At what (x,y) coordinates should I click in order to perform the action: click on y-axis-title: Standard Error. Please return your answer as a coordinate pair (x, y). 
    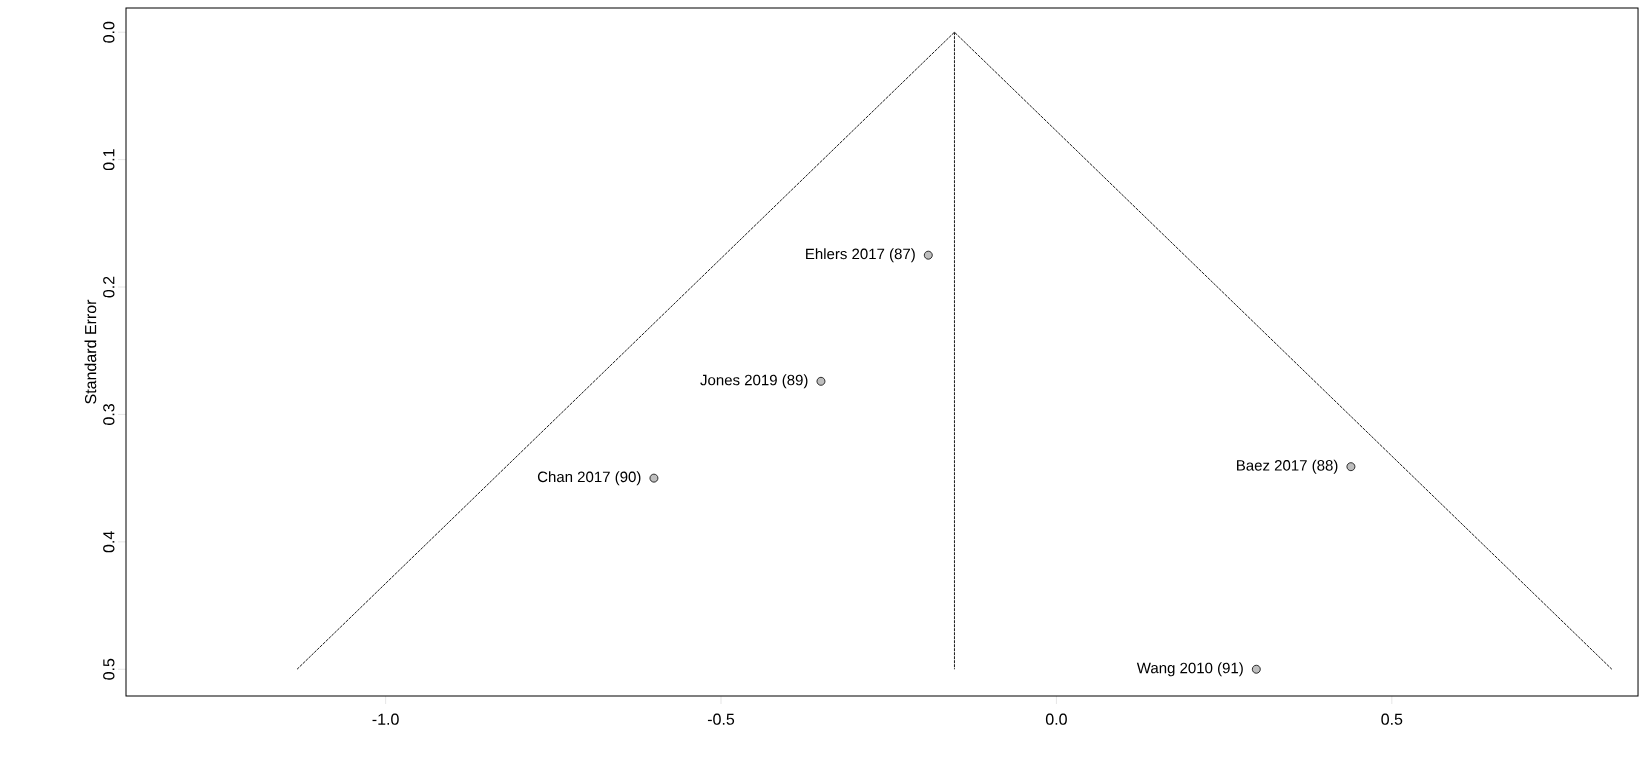
    Looking at the image, I should click on (90, 351).